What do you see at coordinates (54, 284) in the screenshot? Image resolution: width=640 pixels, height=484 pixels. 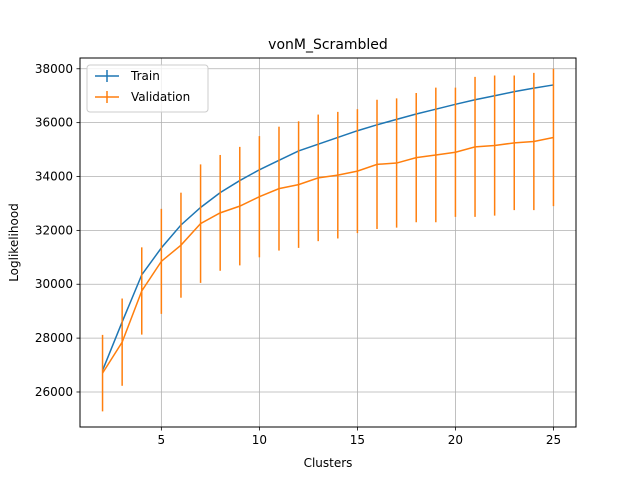 I see `y-tick-label: 30000` at bounding box center [54, 284].